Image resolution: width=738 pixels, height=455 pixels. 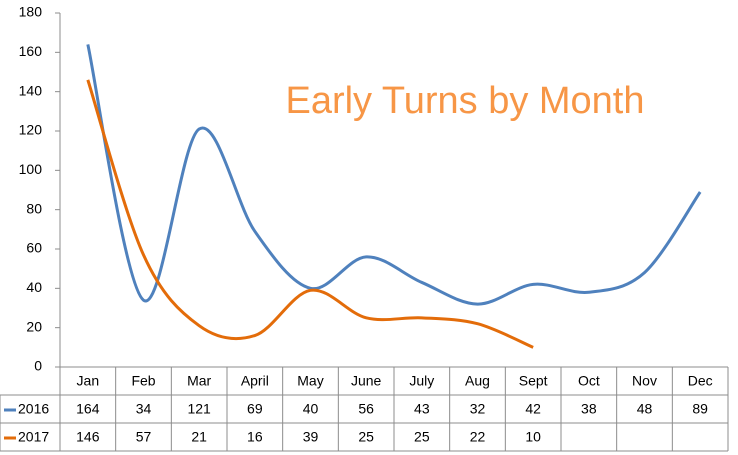 What do you see at coordinates (38, 366) in the screenshot?
I see `y-tick-label: 0` at bounding box center [38, 366].